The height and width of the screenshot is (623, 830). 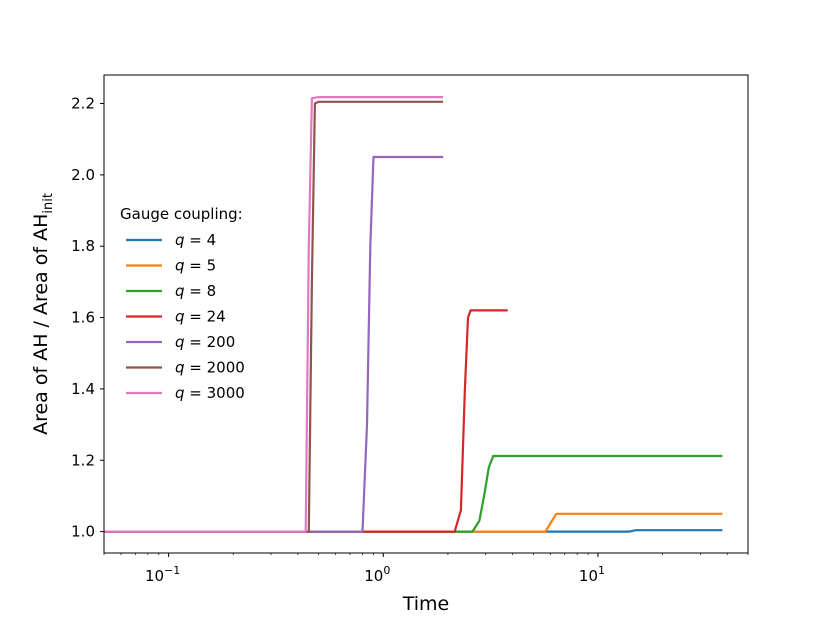 I want to click on x-axis-label: Time, so click(x=426, y=604).